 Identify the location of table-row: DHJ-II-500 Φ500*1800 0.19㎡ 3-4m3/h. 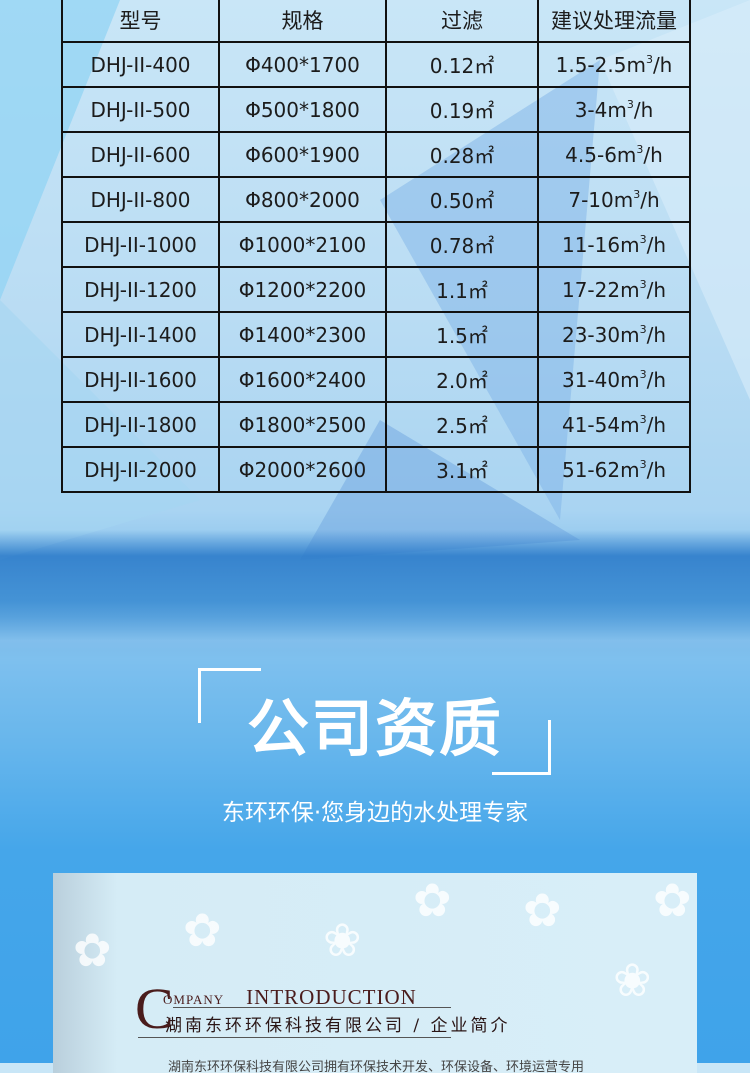
(376, 109).